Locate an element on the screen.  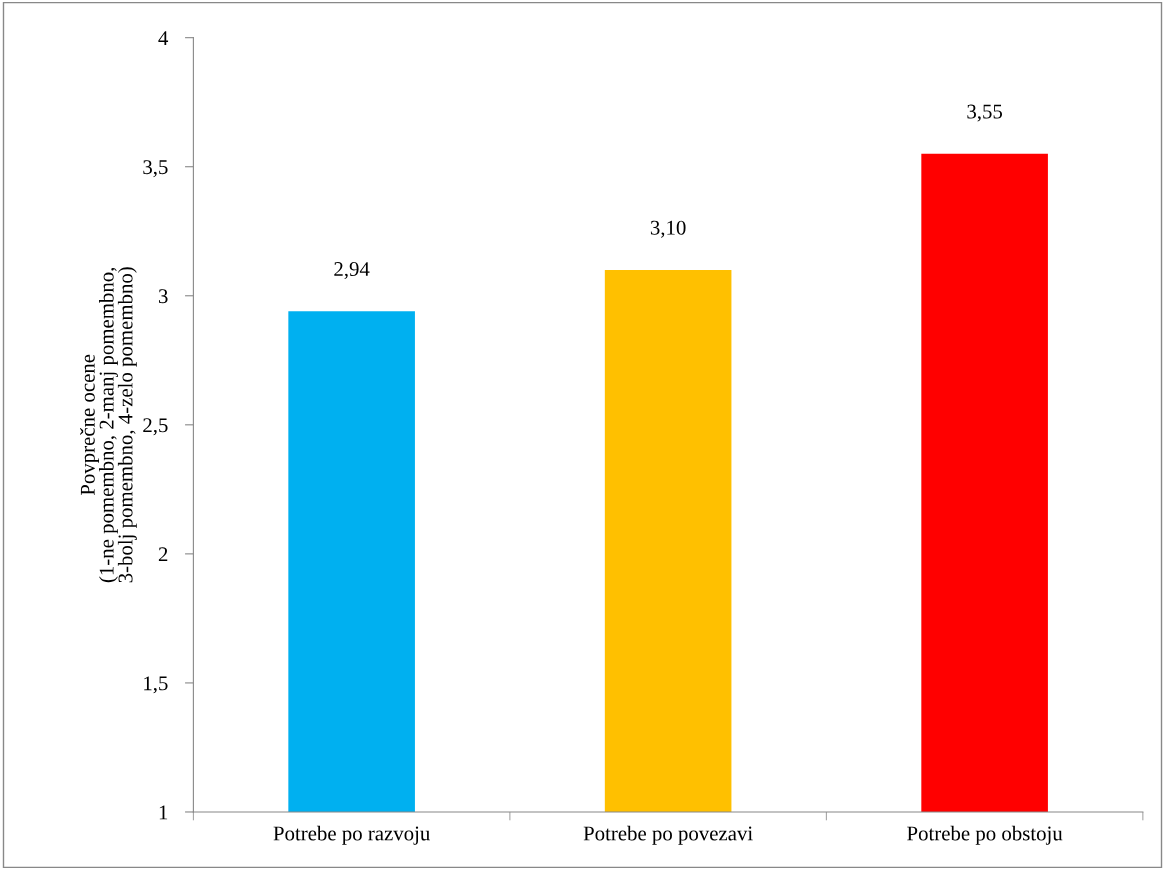
x-tick-label: Potrebe po razvoju is located at coordinates (351, 835).